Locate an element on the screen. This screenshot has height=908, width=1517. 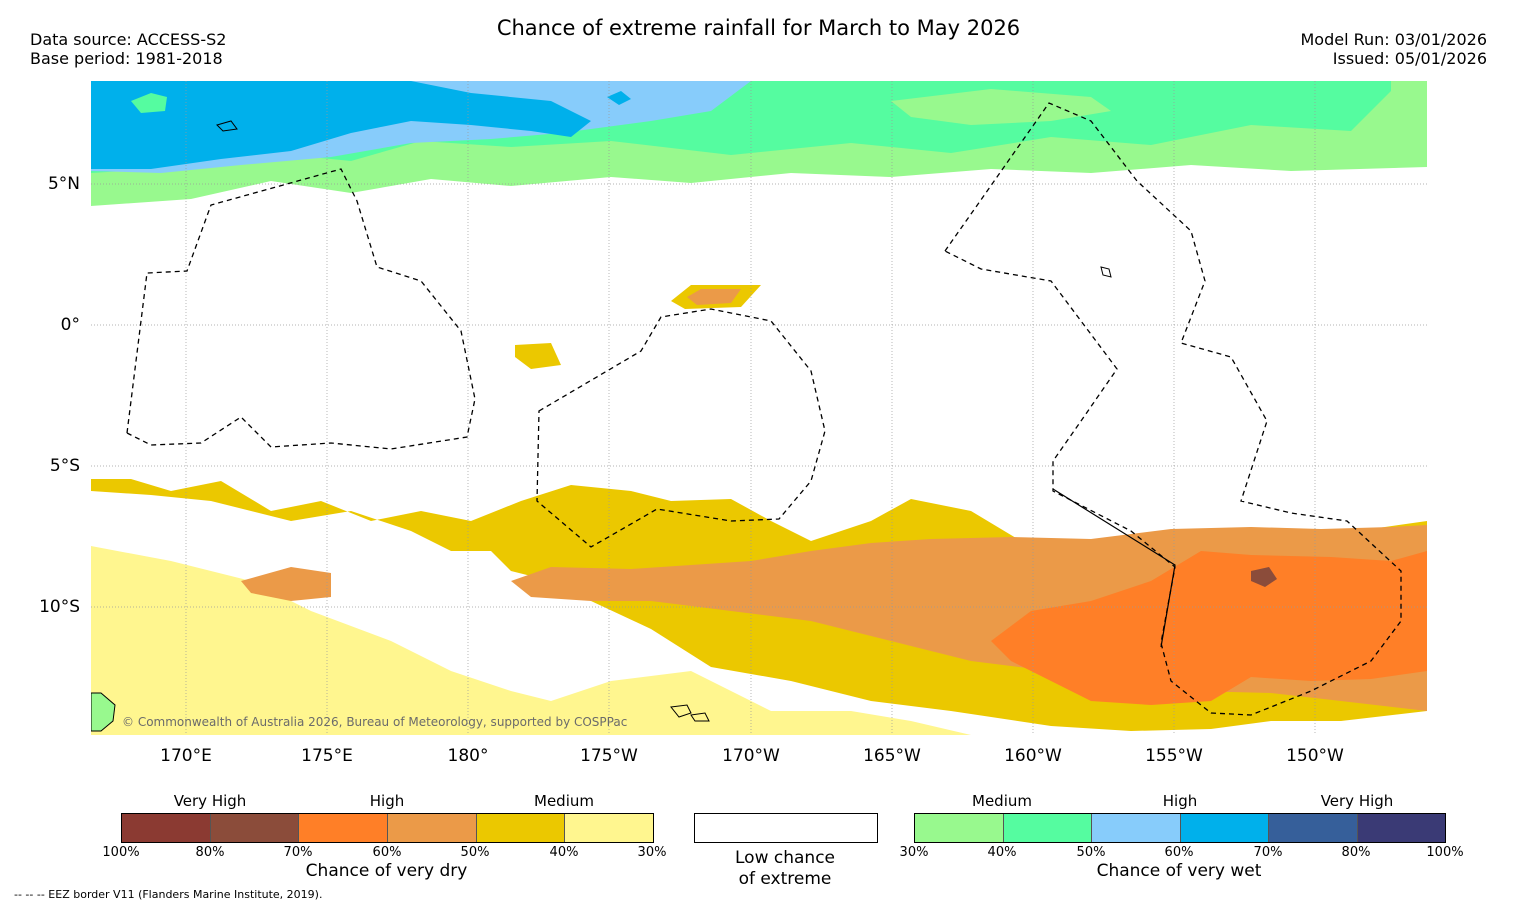
dry-tick: 80% is located at coordinates (210, 852).